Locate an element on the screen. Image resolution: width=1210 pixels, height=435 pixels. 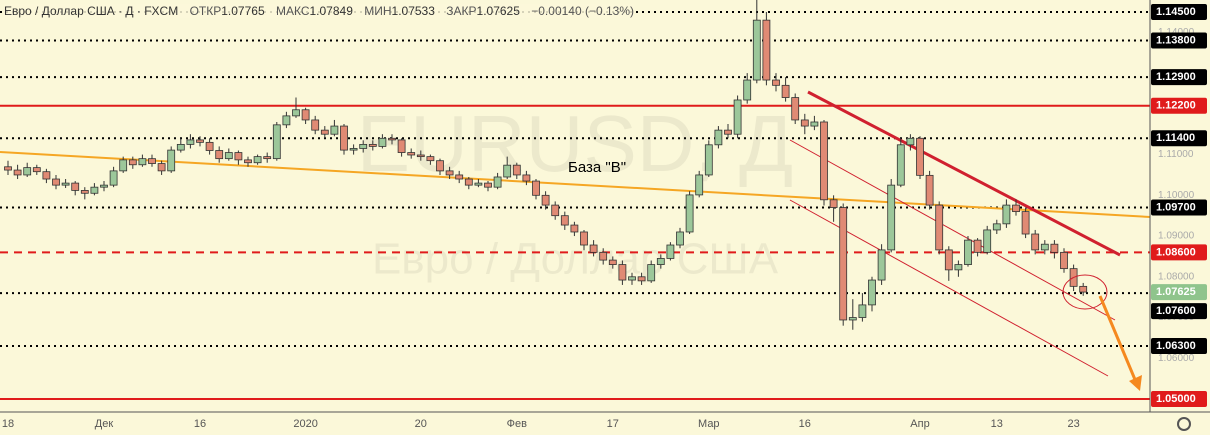
level-label: 1.12200 is located at coordinates (1176, 106).